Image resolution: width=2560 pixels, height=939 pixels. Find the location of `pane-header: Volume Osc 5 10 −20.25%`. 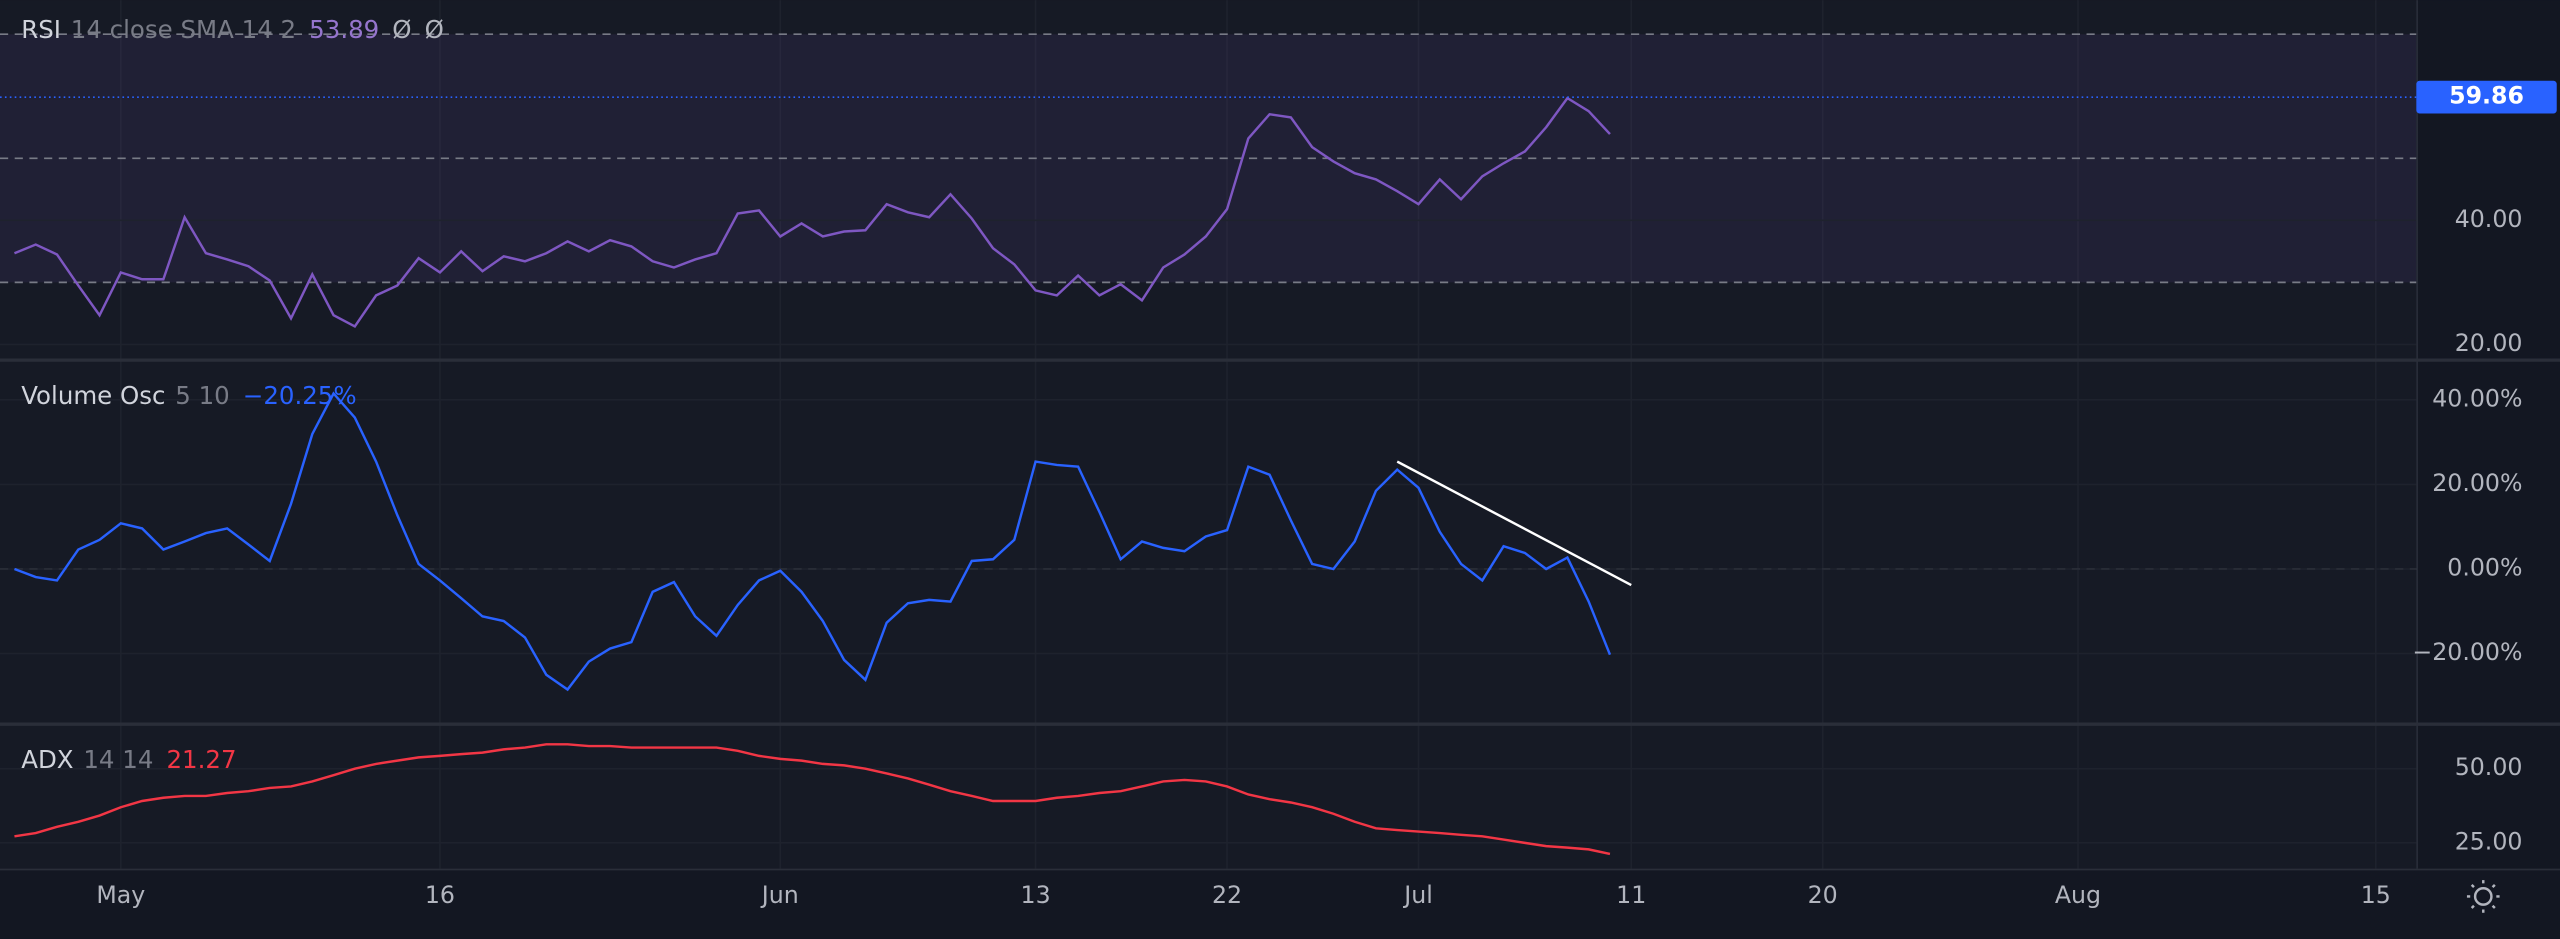

pane-header: Volume Osc 5 10 −20.25% is located at coordinates (188, 395).